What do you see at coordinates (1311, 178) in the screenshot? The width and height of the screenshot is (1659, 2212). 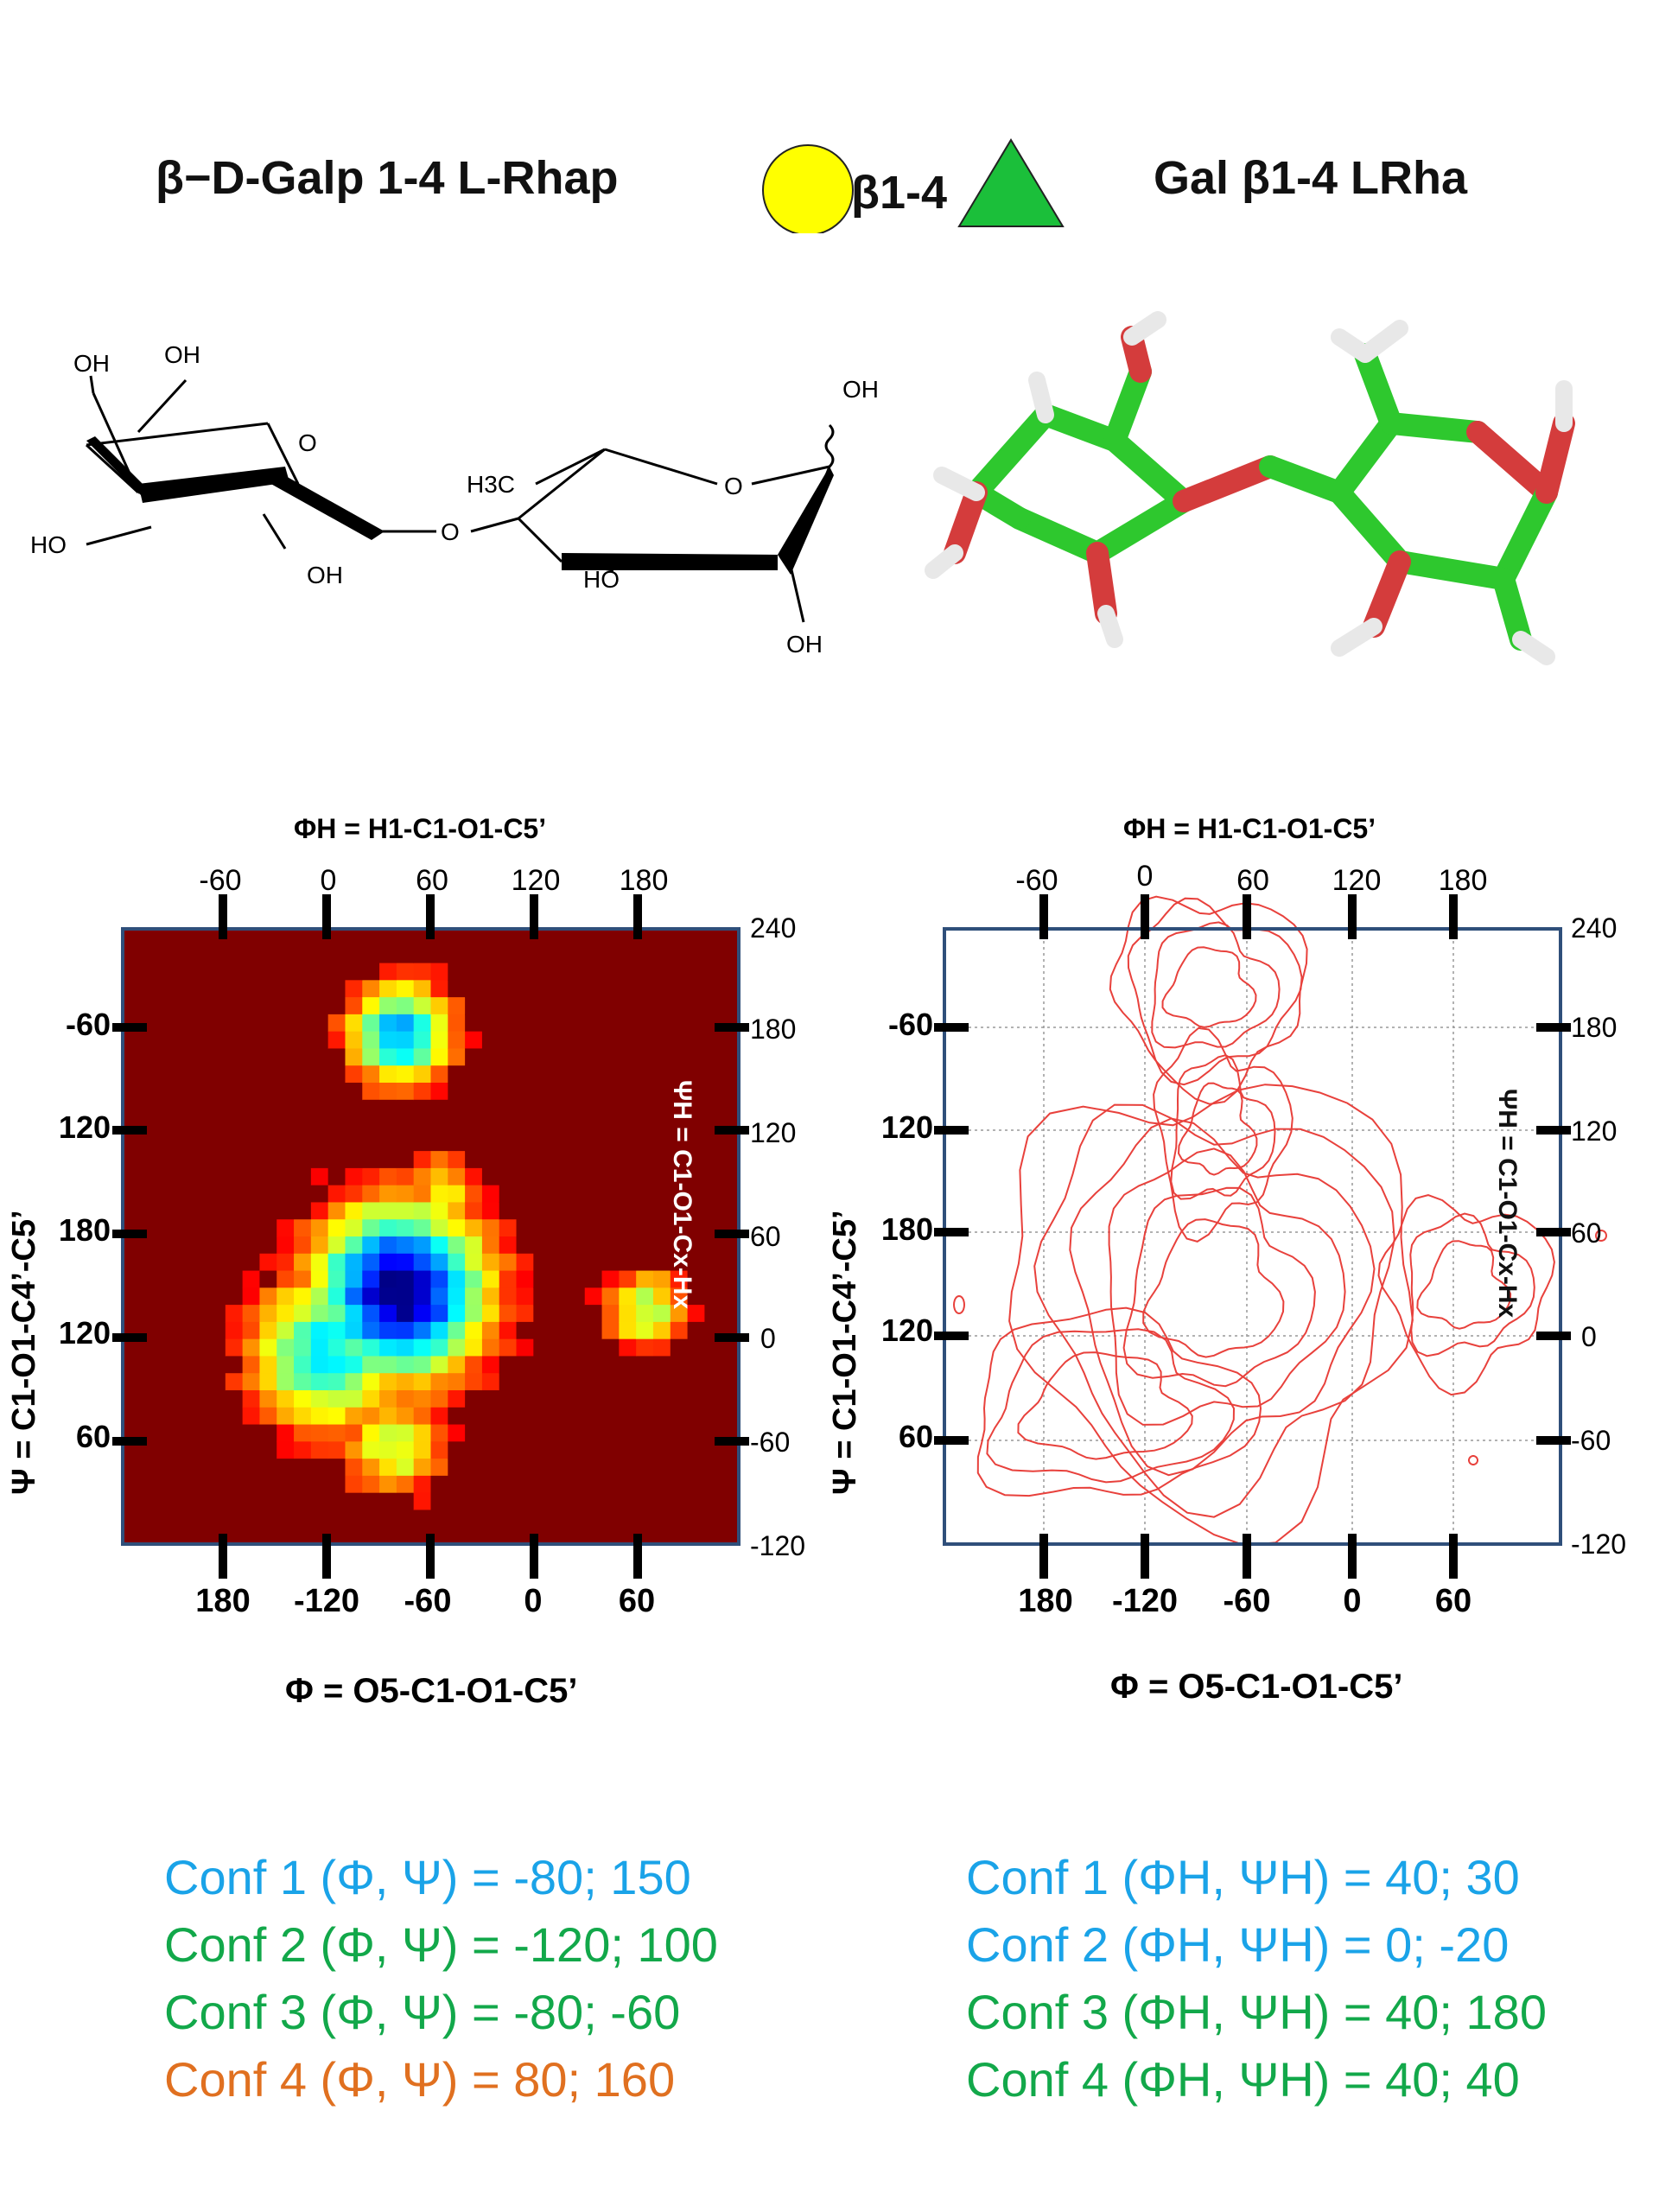 I see `right-title: Gal β1-4 LRha` at bounding box center [1311, 178].